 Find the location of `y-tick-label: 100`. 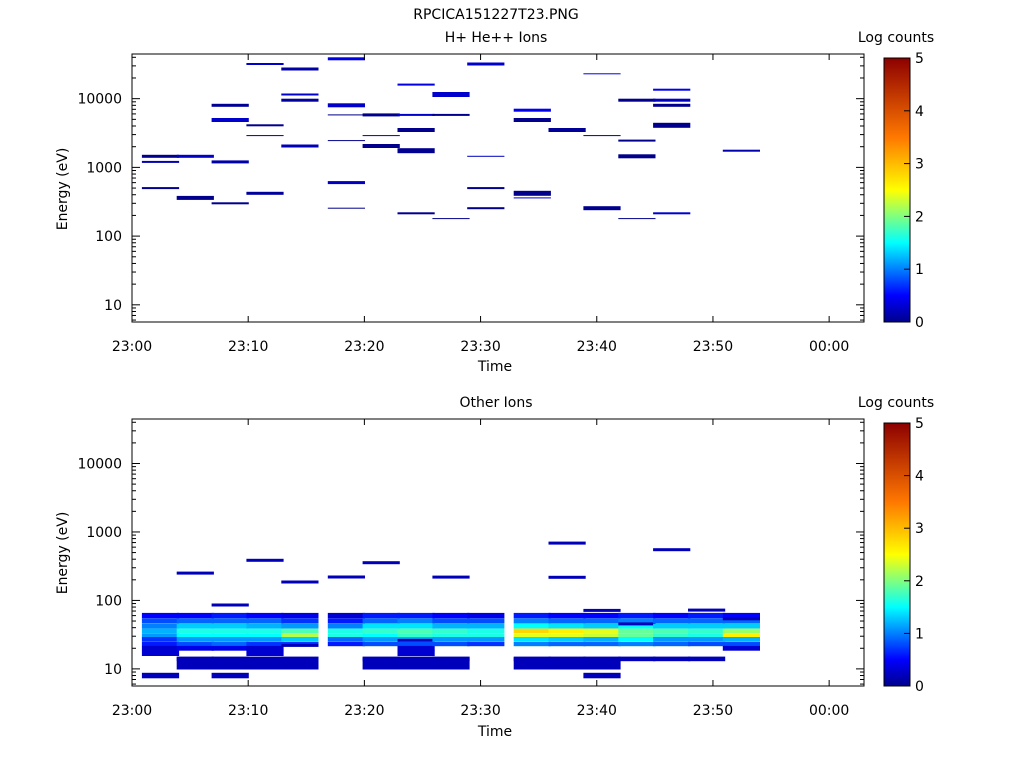

y-tick-label: 100 is located at coordinates (108, 237).